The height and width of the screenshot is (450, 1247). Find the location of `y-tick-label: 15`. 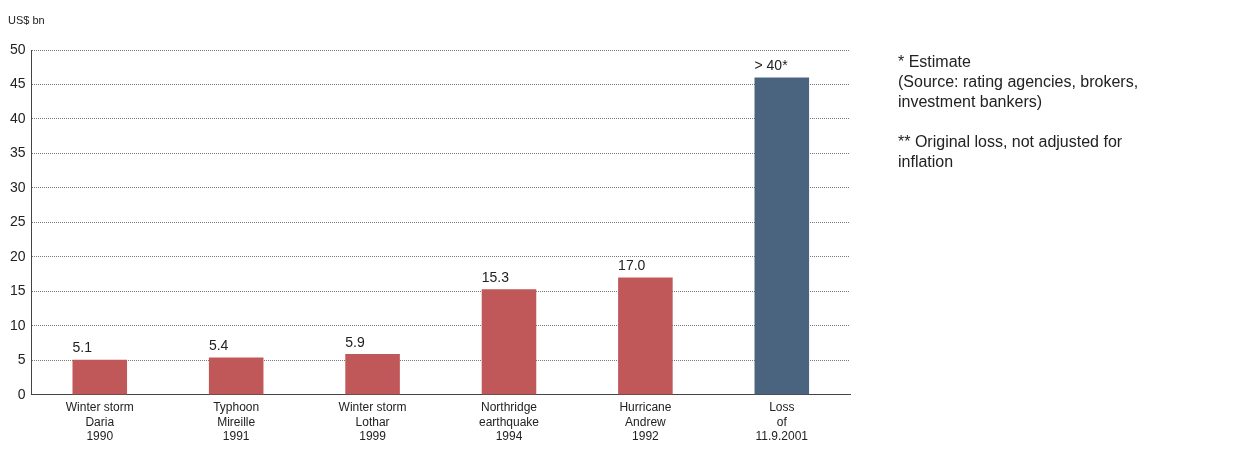

y-tick-label: 15 is located at coordinates (17, 290).